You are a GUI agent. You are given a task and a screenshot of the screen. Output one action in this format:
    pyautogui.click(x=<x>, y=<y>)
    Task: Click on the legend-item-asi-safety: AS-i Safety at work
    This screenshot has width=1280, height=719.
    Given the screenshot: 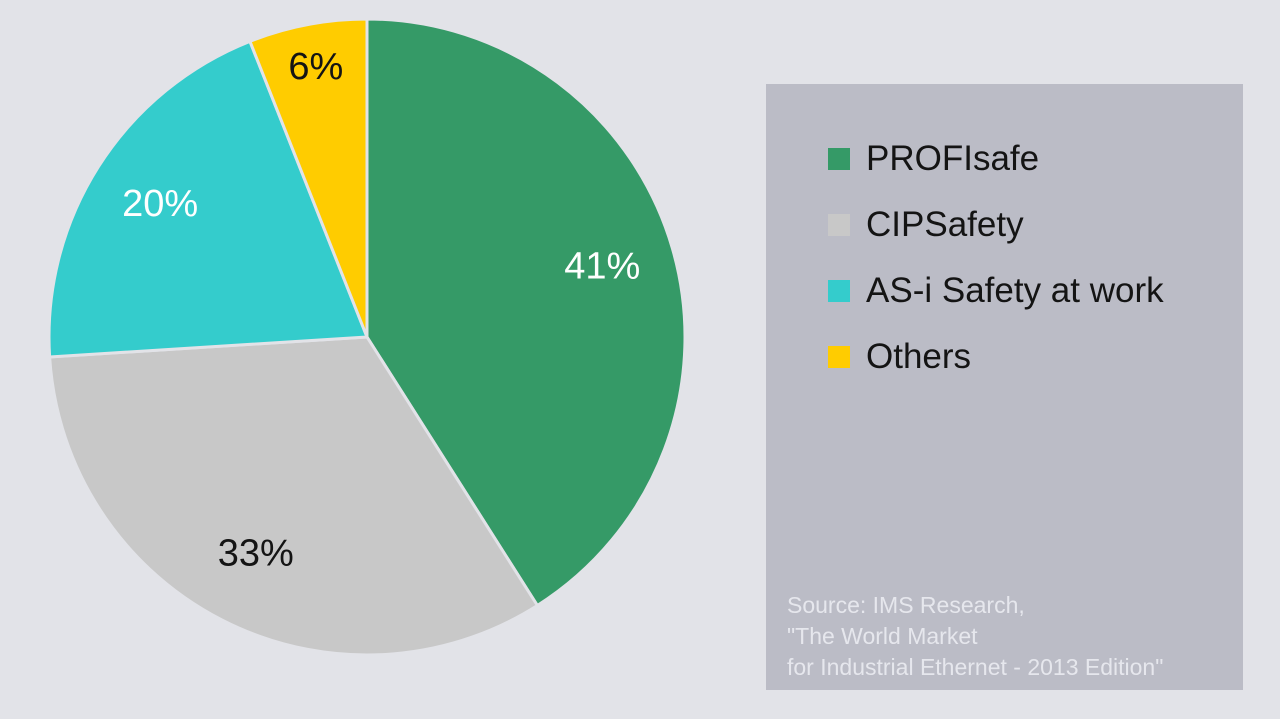 What is the action you would take?
    pyautogui.click(x=996, y=291)
    